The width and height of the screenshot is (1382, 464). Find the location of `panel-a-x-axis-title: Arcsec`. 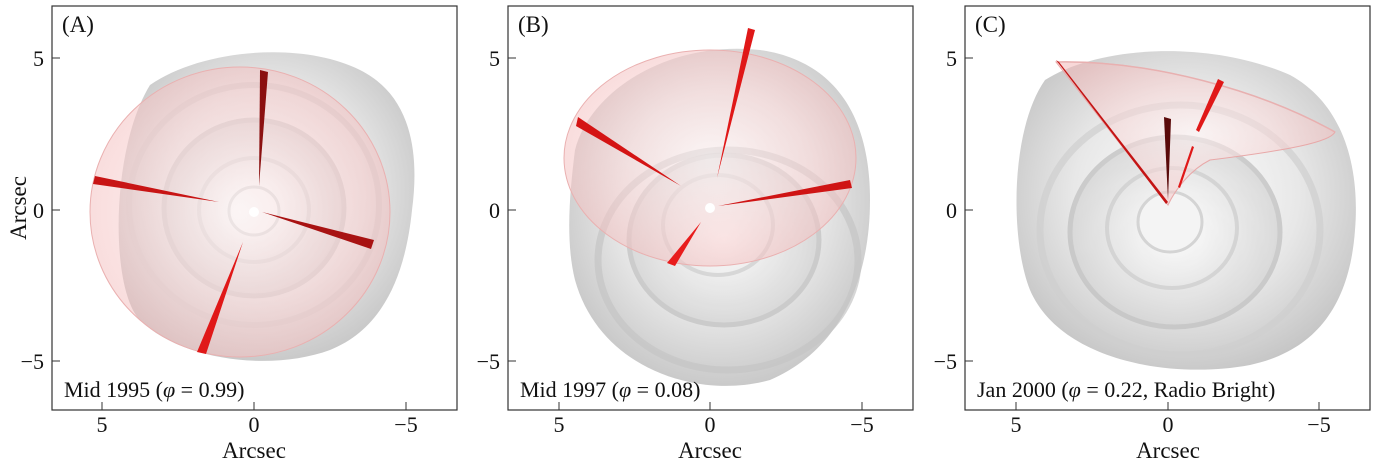

panel-a-x-axis-title: Arcsec is located at coordinates (254, 450).